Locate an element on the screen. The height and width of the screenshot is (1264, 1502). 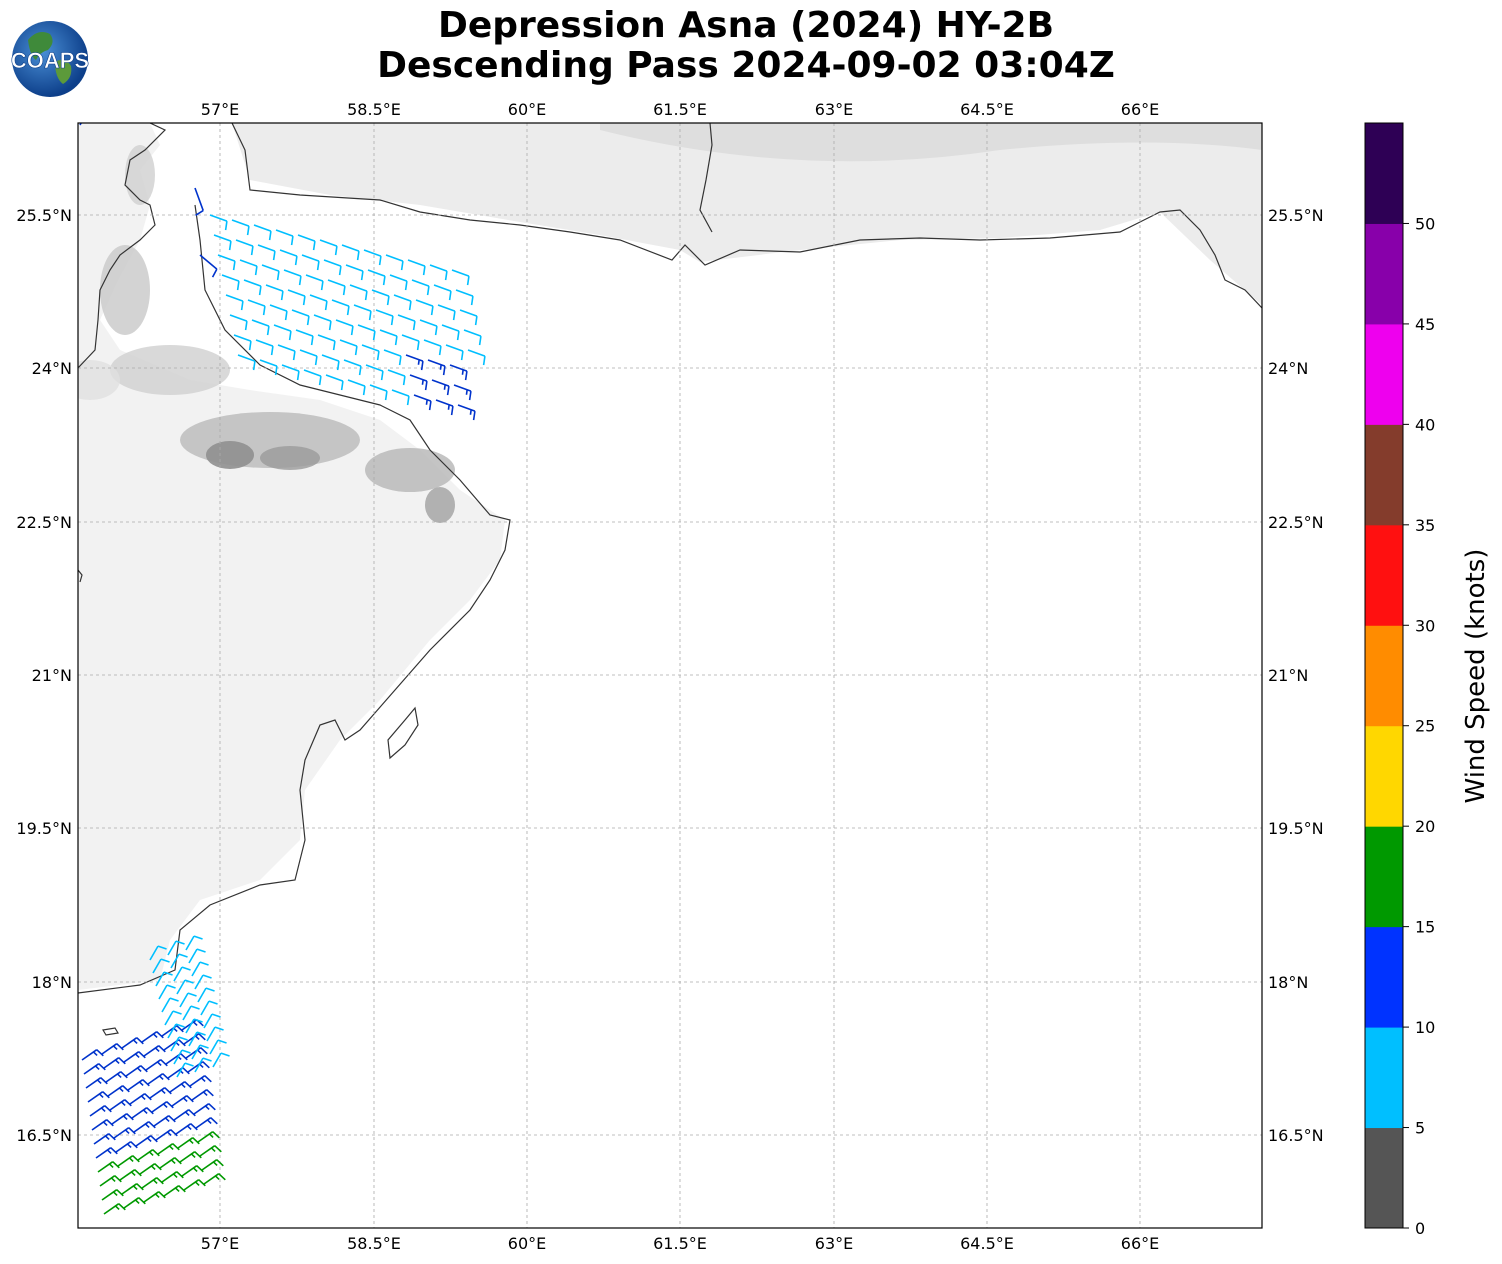
coaps-logo: COAPS is located at coordinates (50, 59).